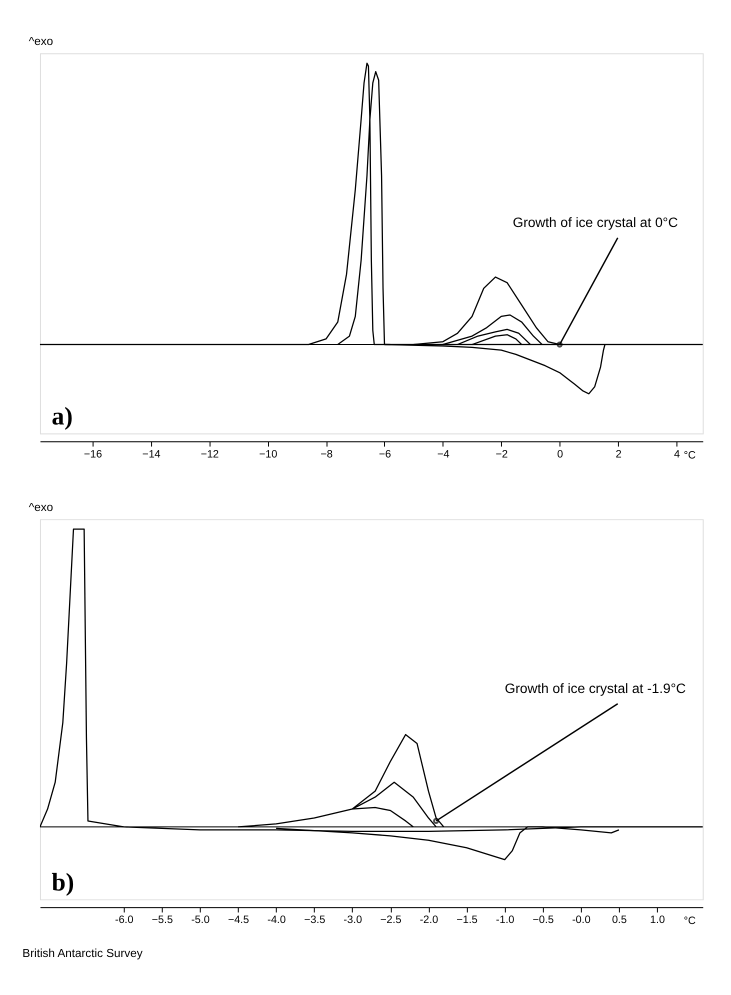 This screenshot has height=995, width=731. Describe the element at coordinates (209, 454) in the screenshot. I see `x-tick-label: −12` at that location.